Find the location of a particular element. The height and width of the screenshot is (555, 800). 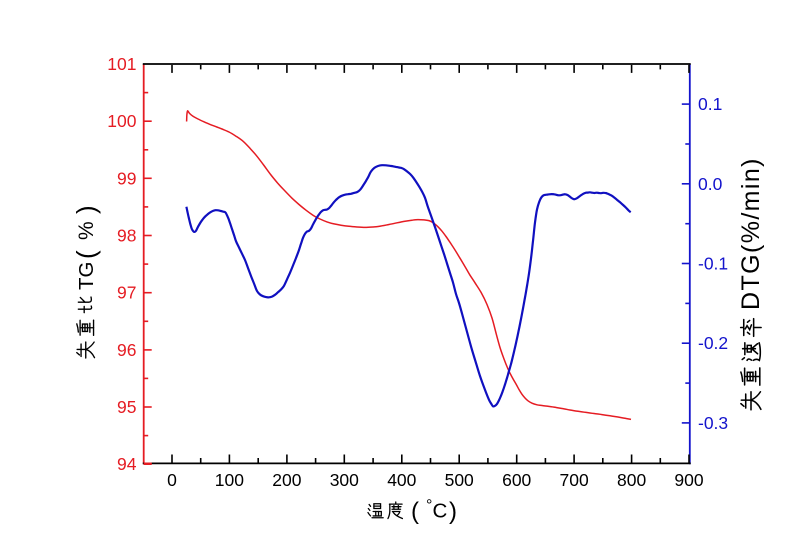

svg-text: 700 is located at coordinates (573, 480).